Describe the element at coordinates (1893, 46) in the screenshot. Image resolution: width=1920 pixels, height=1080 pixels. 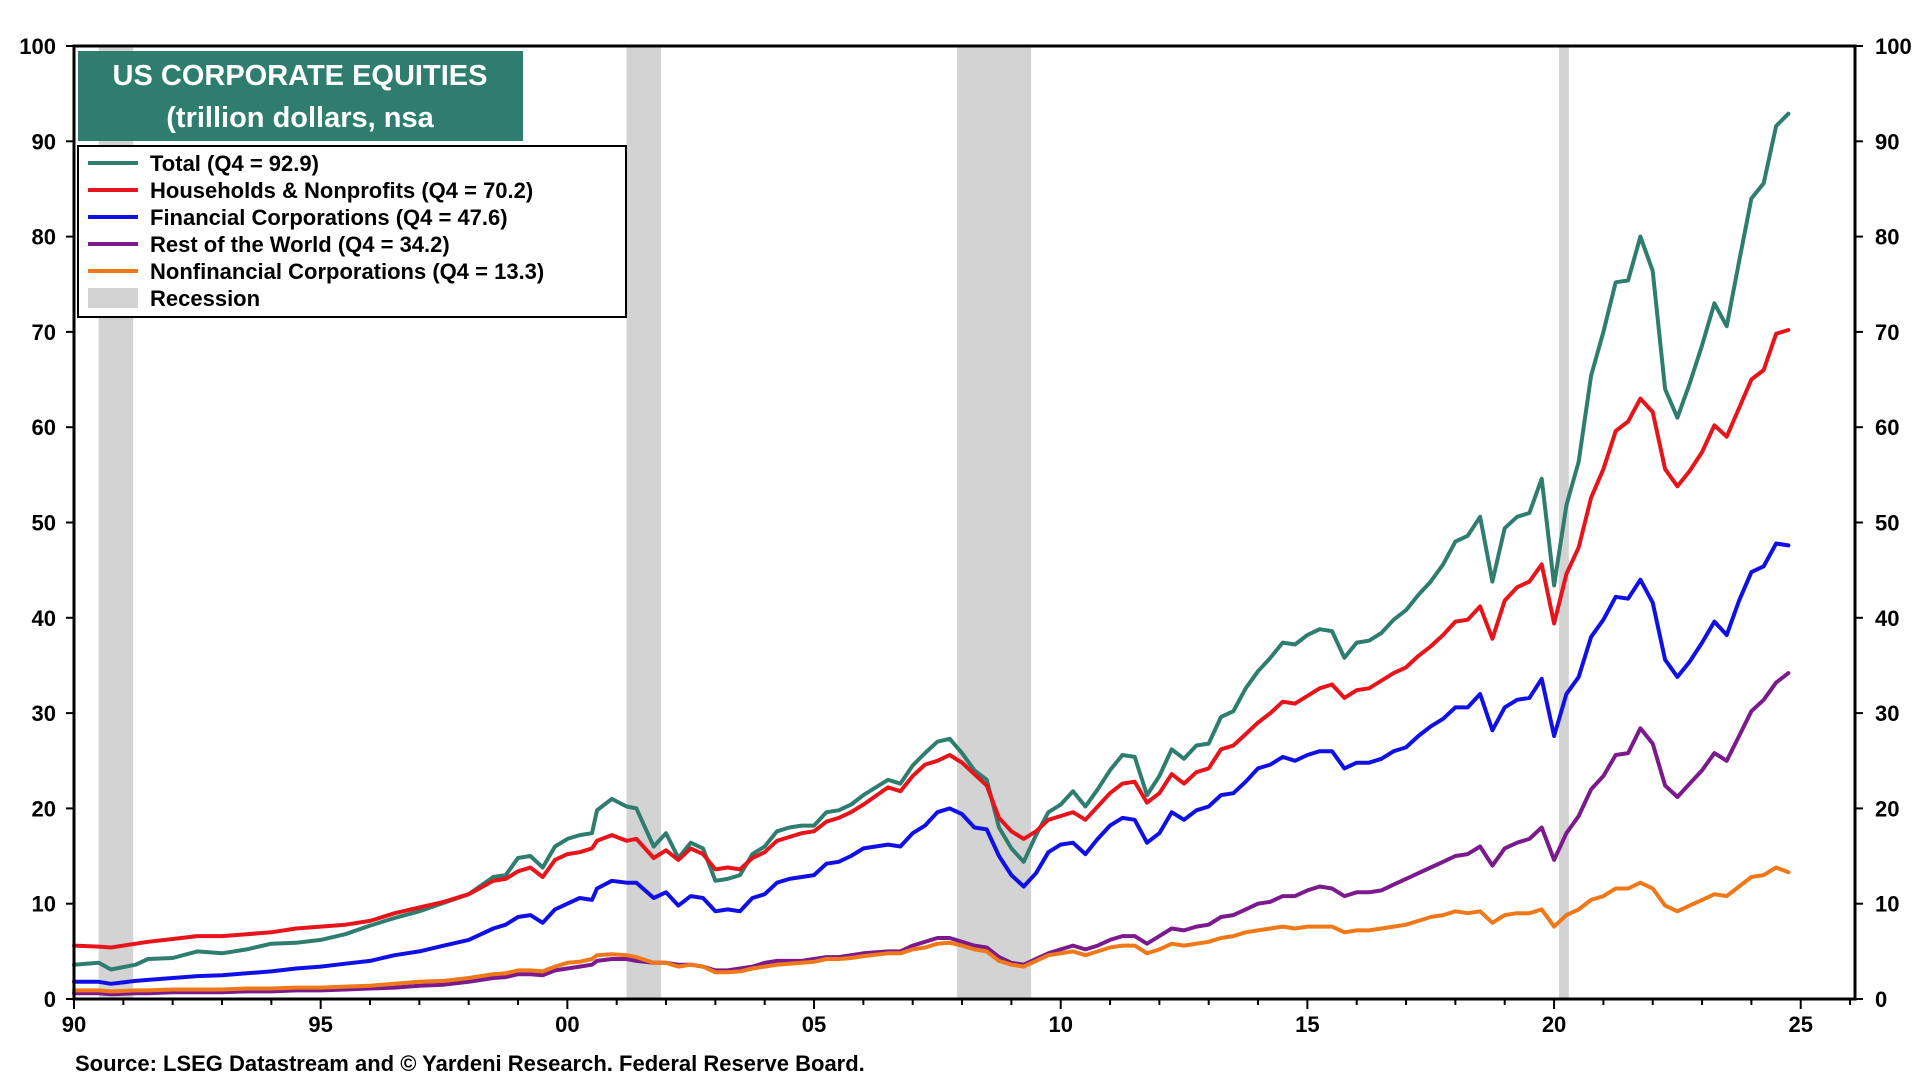
I see `y-tick-label-right-100: 100` at that location.